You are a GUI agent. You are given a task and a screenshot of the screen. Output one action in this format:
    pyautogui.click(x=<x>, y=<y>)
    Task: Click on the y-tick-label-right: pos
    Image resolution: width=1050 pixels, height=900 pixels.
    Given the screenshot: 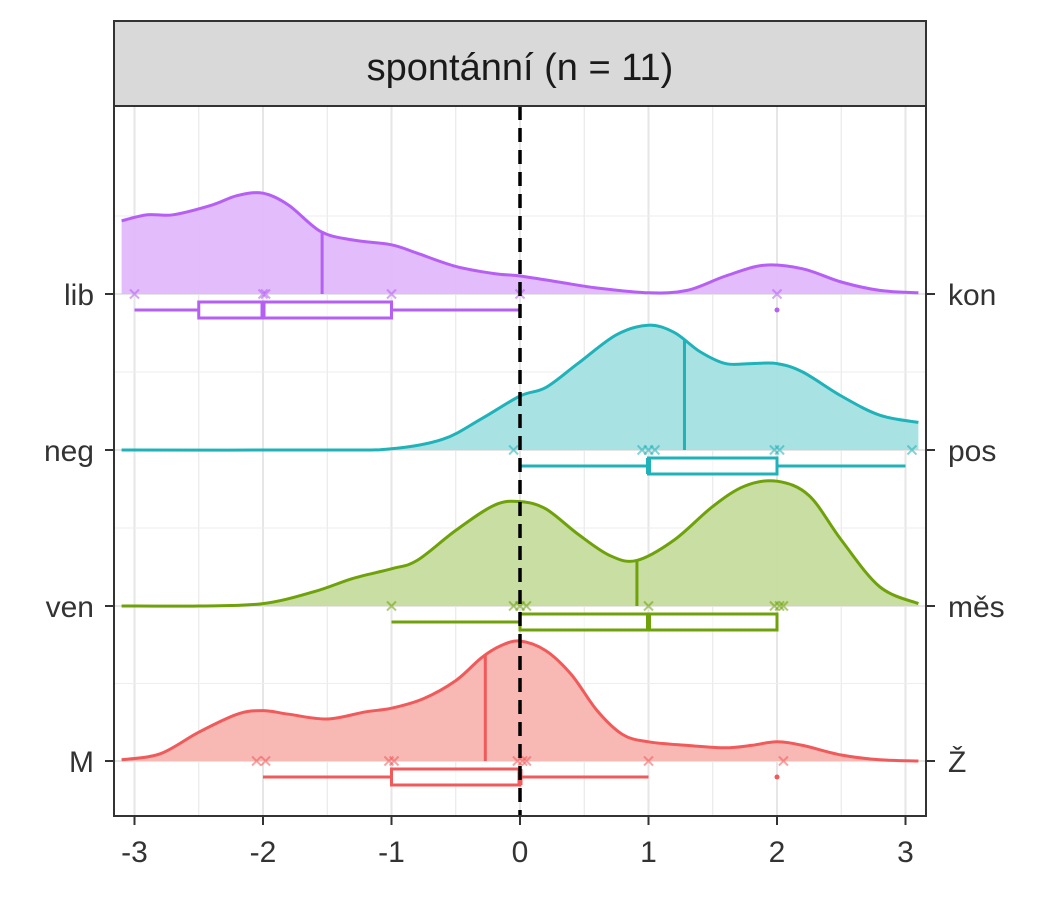 What is the action you would take?
    pyautogui.click(x=972, y=451)
    